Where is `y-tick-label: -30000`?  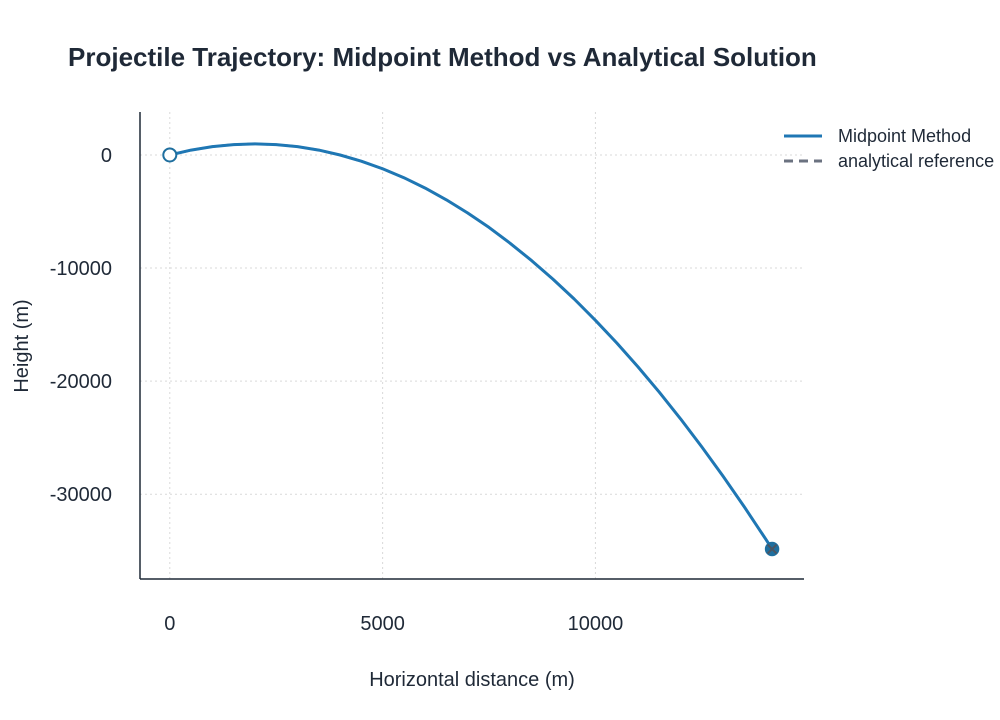 y-tick-label: -30000 is located at coordinates (81, 495).